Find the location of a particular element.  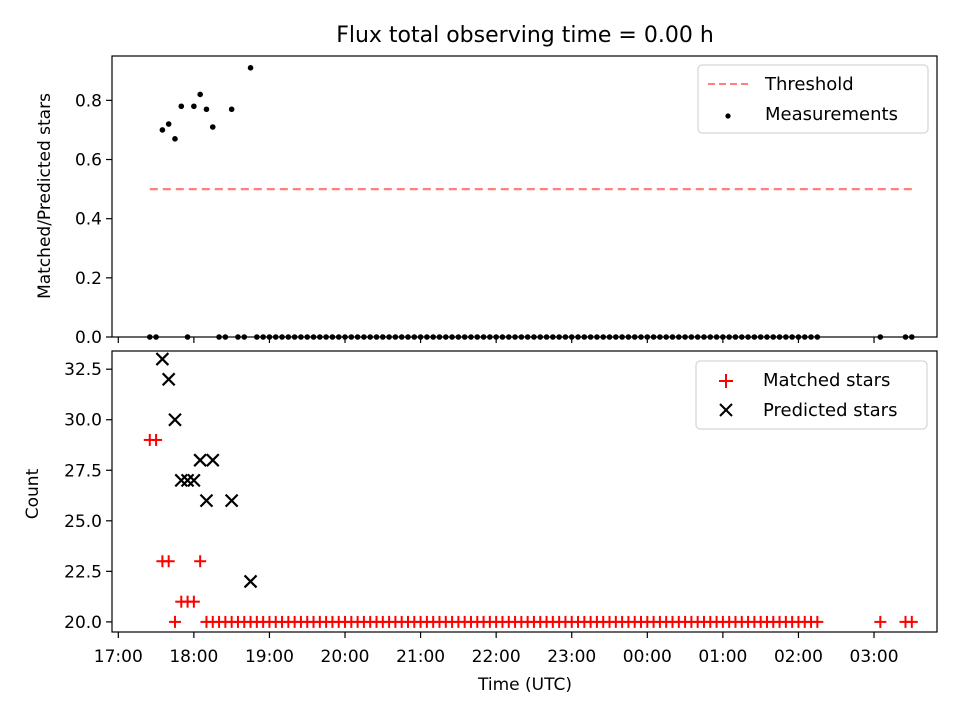

top-y-tick-label: 0.4 is located at coordinates (88, 220).